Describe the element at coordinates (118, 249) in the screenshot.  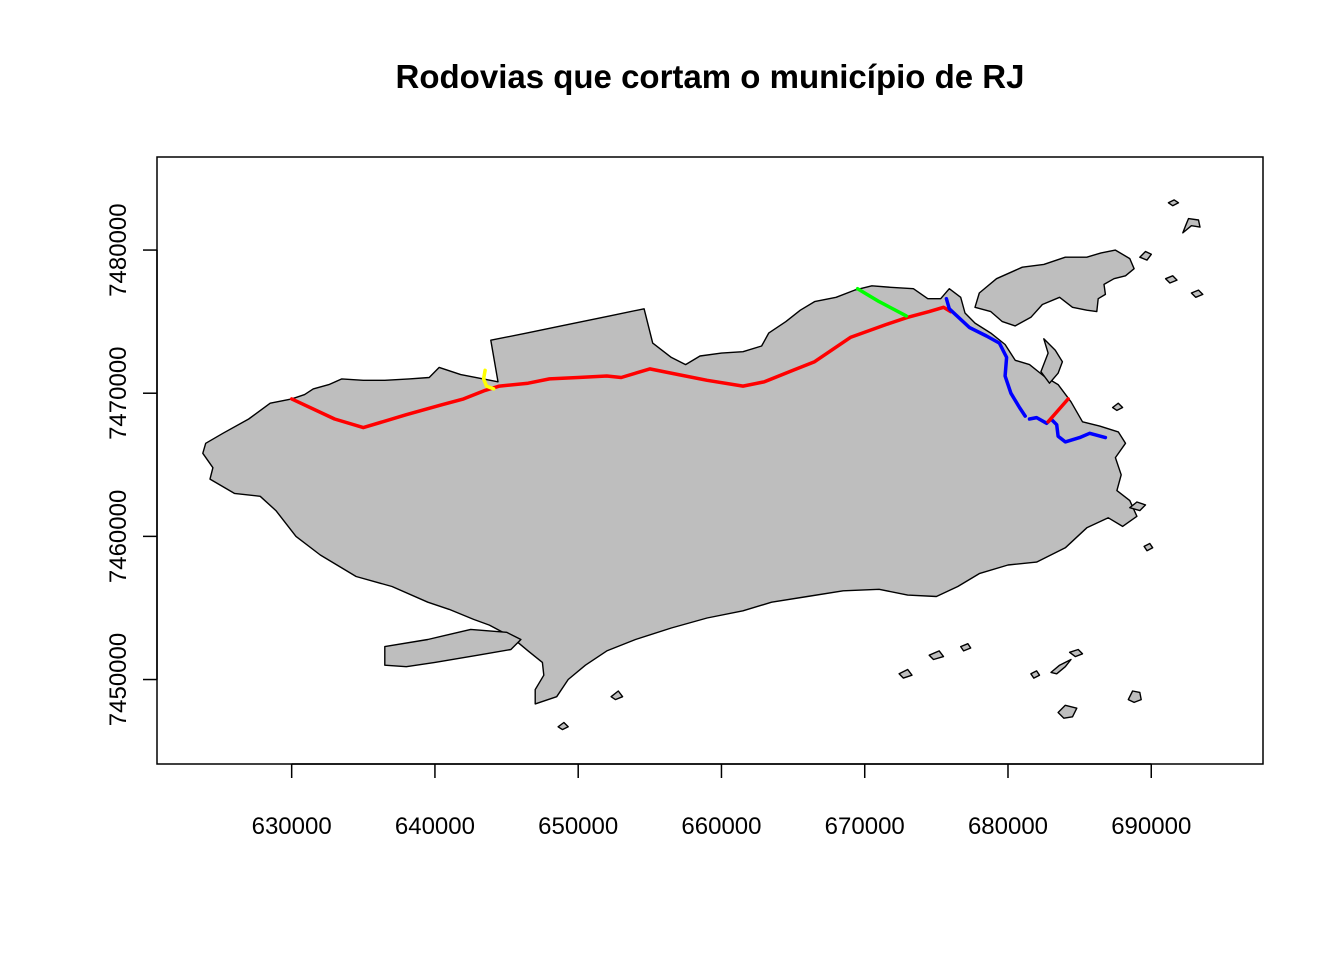
I see `y-tick-label: 7480000` at that location.